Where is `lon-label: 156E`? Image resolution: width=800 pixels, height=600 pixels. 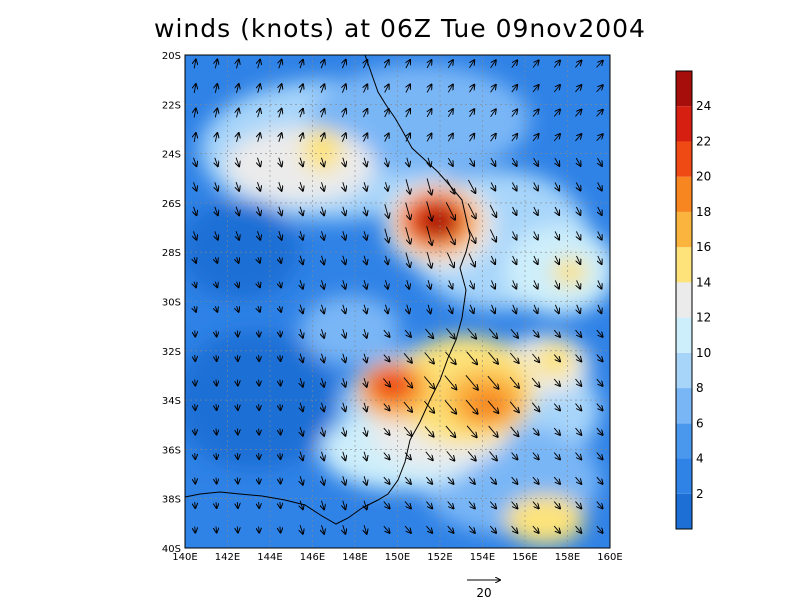 lon-label: 156E is located at coordinates (524, 557).